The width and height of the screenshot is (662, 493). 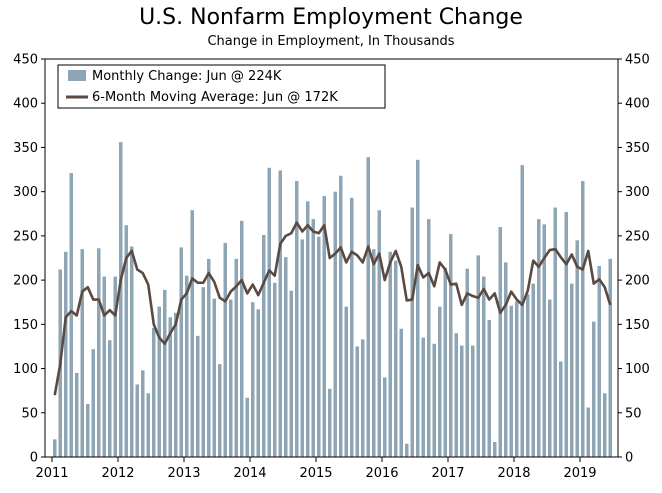 I want to click on legend-box, so click(x=221, y=86).